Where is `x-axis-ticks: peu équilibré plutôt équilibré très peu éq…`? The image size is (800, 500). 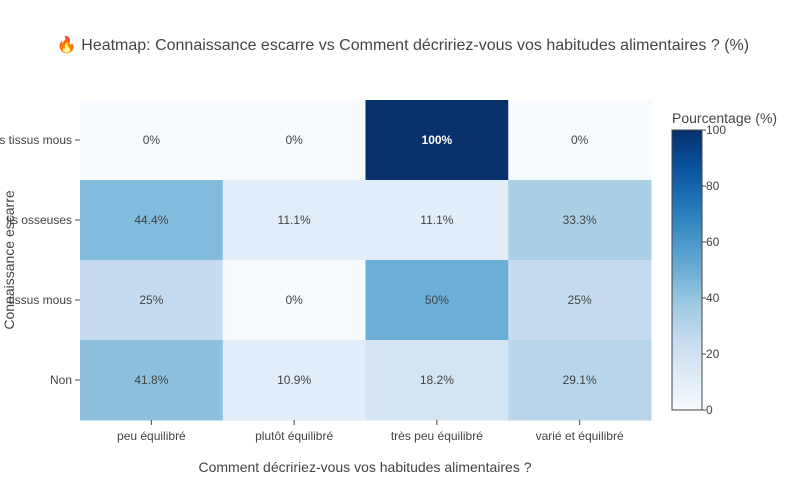
x-axis-ticks: peu équilibré plutôt équilibré très peu éq… is located at coordinates (370, 431).